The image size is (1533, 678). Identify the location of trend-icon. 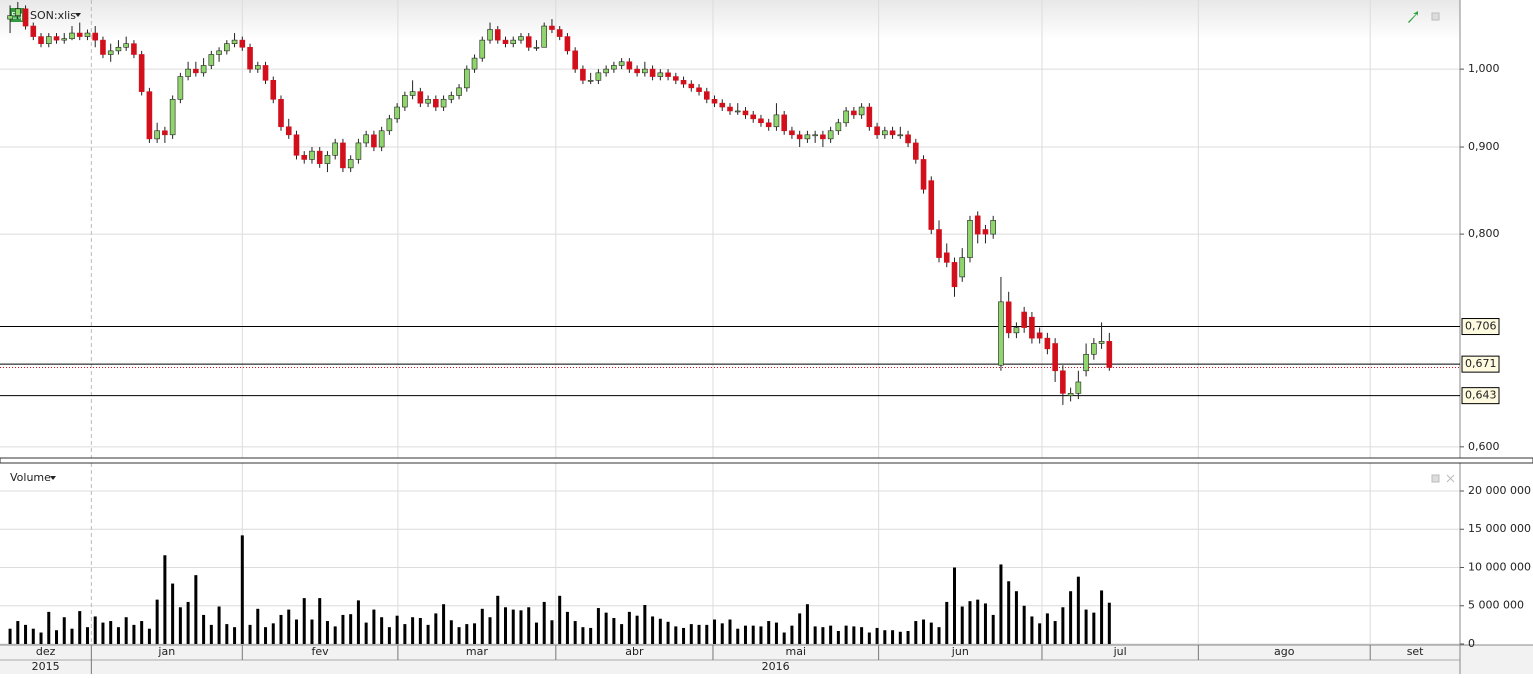
(1413, 17).